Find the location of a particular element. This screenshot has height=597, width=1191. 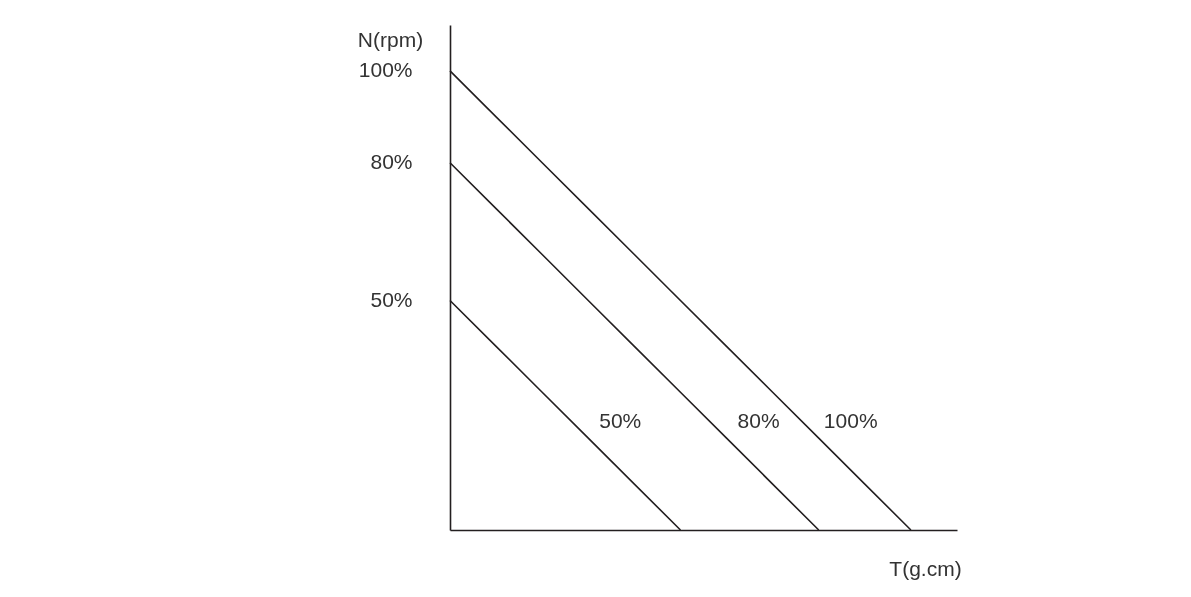

x-axis-title: T(g.cm) is located at coordinates (925, 568).